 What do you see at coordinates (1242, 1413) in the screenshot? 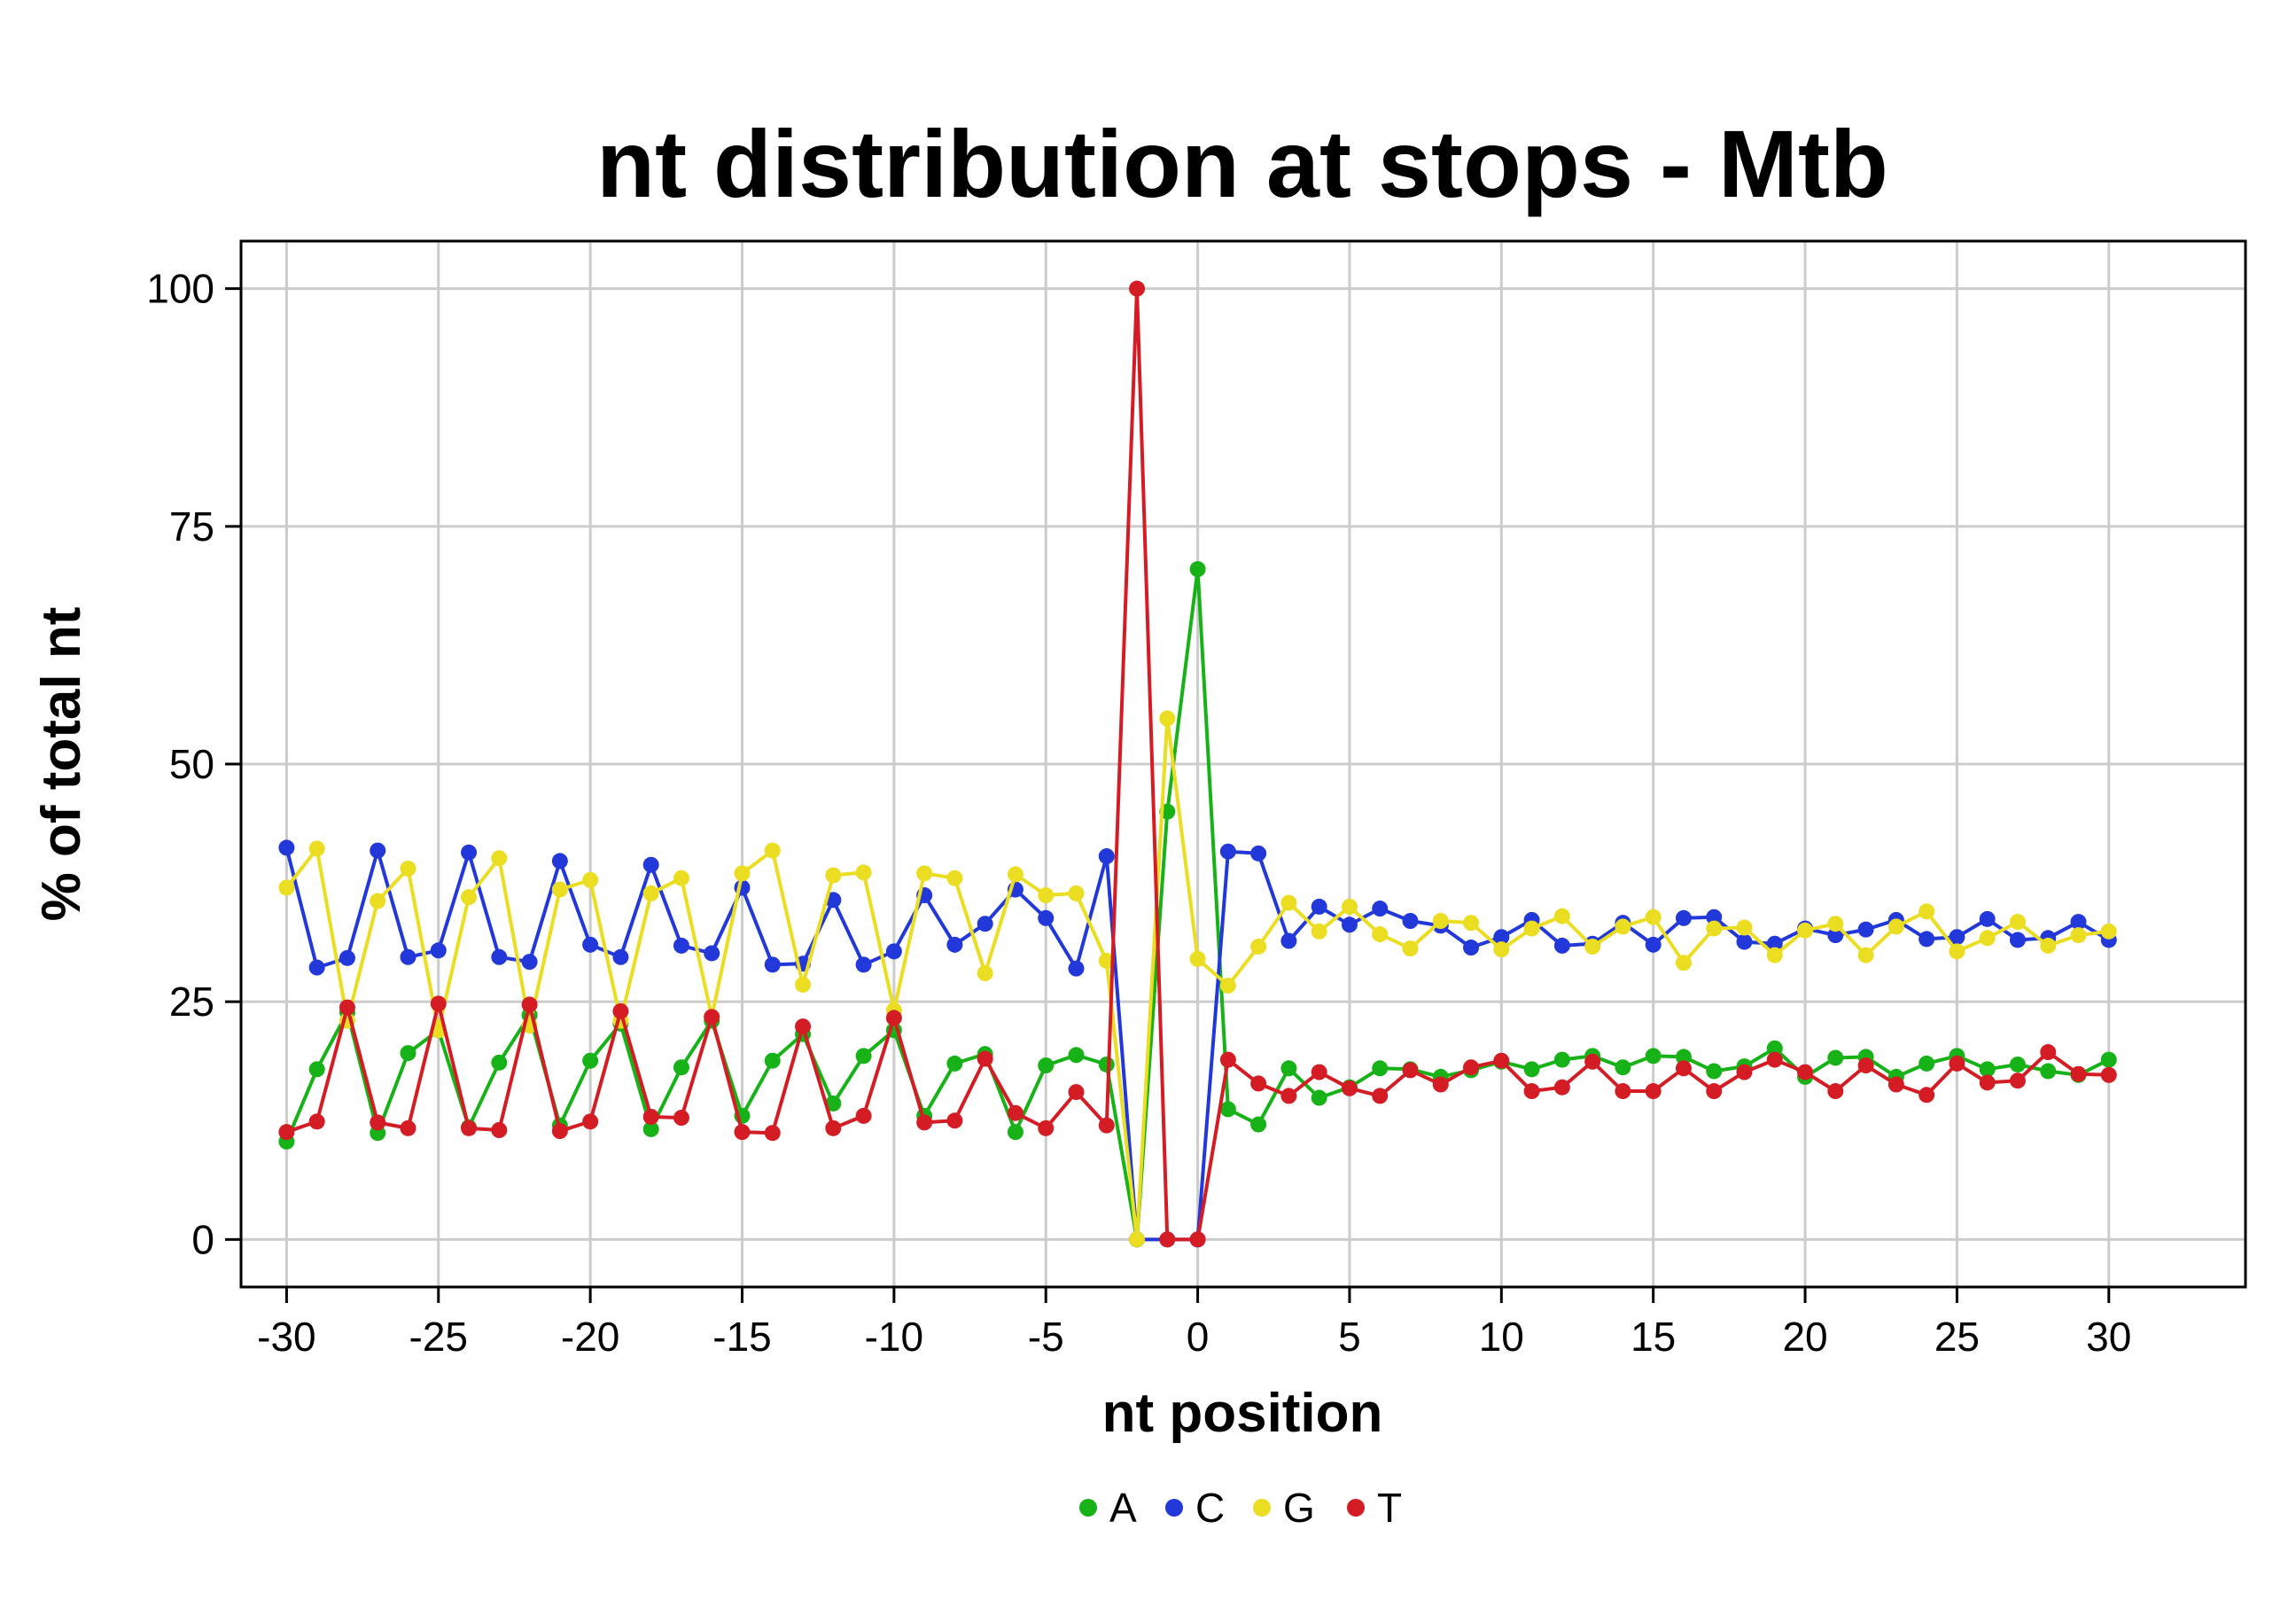
I see `x-axis-title: nt position` at bounding box center [1242, 1413].